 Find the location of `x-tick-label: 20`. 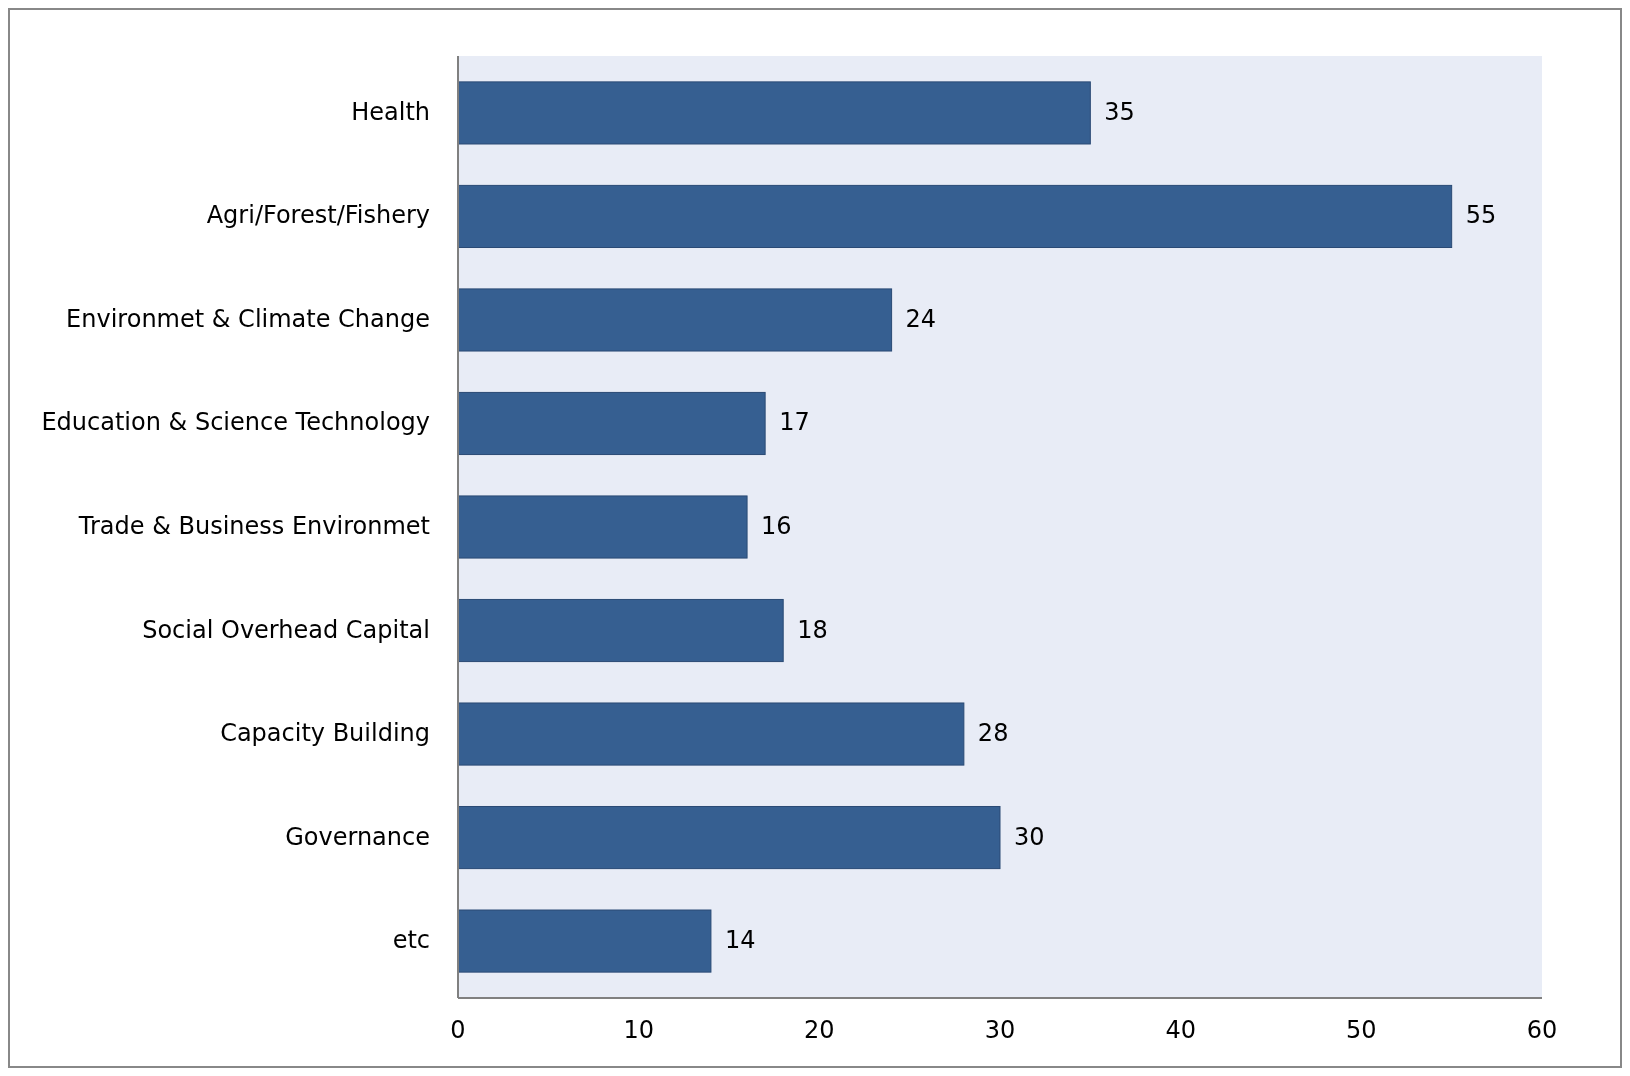

x-tick-label: 20 is located at coordinates (819, 1030).